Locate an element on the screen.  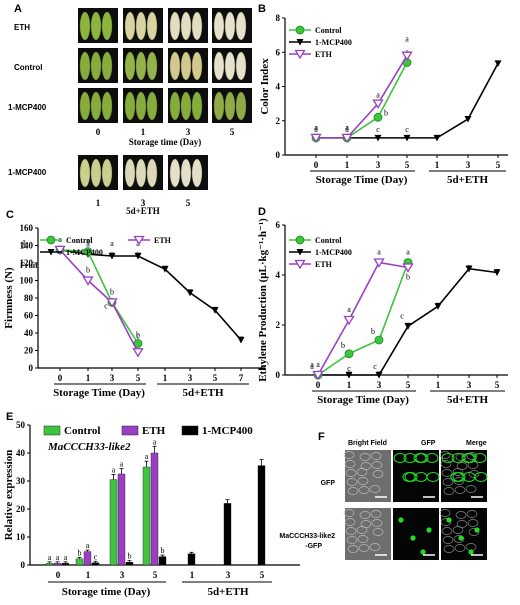
D-legend-label-2: ETH is located at coordinates (324, 264).